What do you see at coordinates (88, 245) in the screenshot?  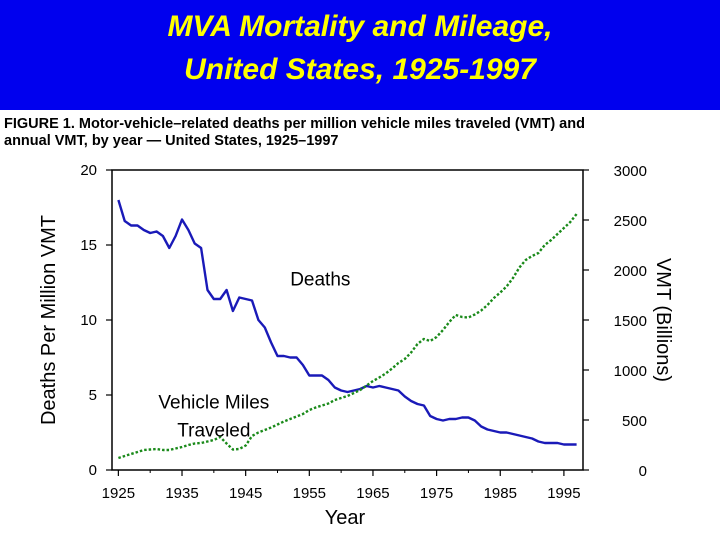 I see `y-left-tick-label: 15` at bounding box center [88, 245].